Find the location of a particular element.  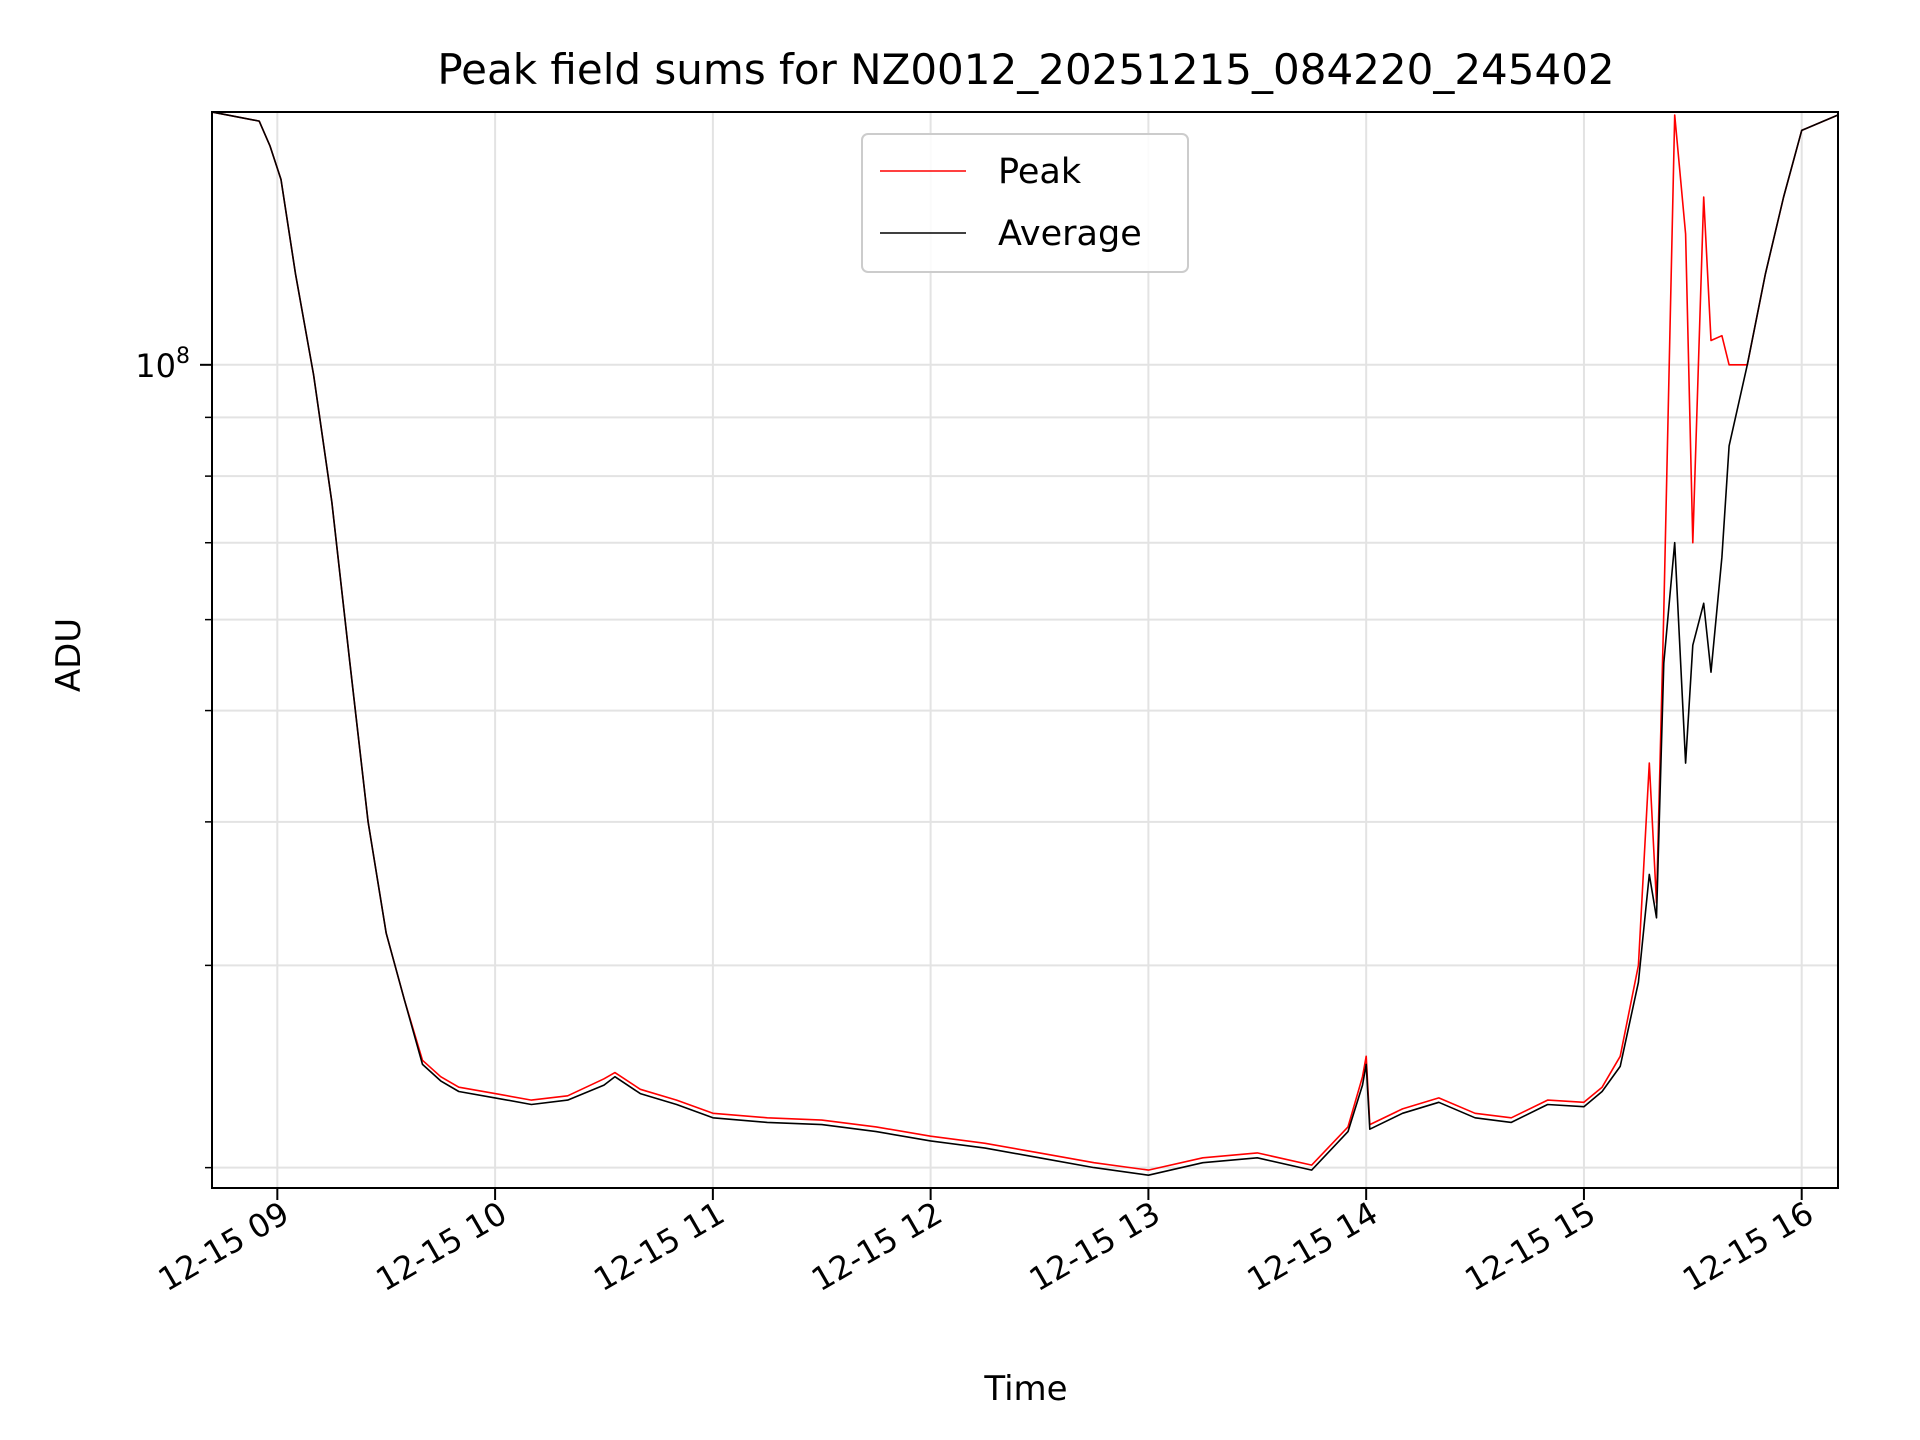

x-axis-label: Time is located at coordinates (1025, 1389).